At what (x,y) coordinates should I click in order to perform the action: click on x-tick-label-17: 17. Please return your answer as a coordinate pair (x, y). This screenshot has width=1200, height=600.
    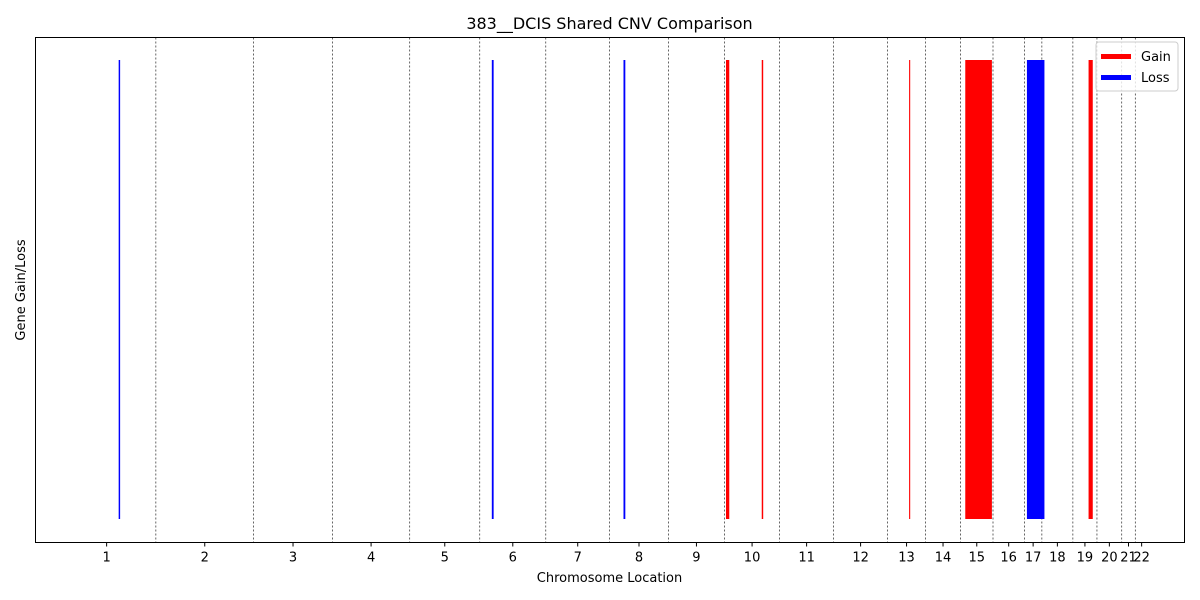
    Looking at the image, I should click on (1033, 558).